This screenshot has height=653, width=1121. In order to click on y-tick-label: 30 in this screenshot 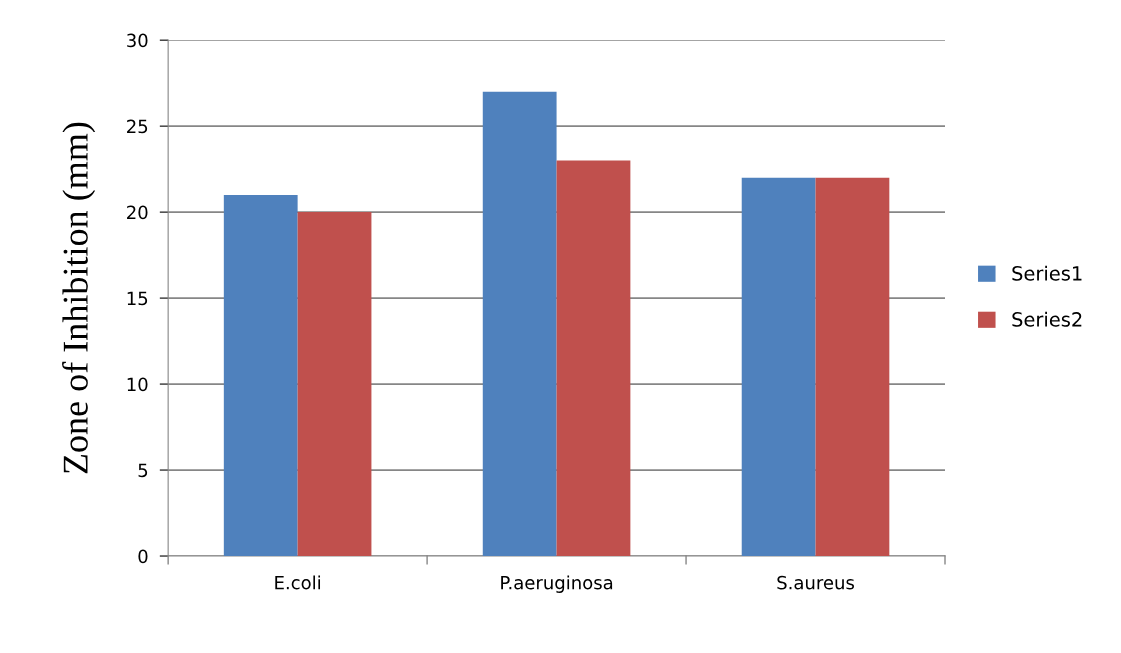, I will do `click(137, 40)`.